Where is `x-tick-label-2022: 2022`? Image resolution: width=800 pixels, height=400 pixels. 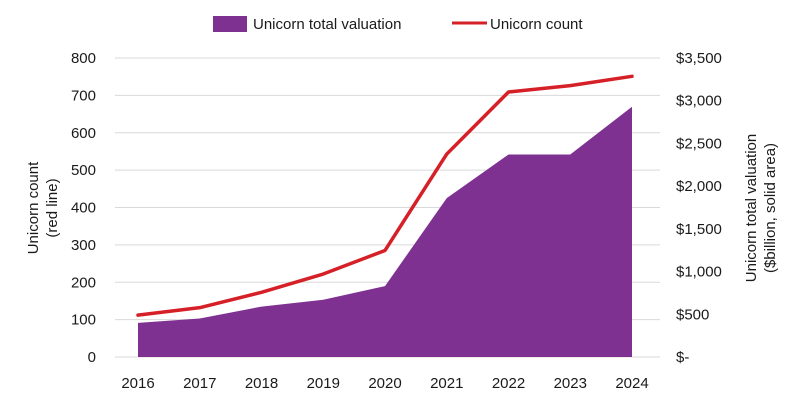 x-tick-label-2022: 2022 is located at coordinates (508, 383).